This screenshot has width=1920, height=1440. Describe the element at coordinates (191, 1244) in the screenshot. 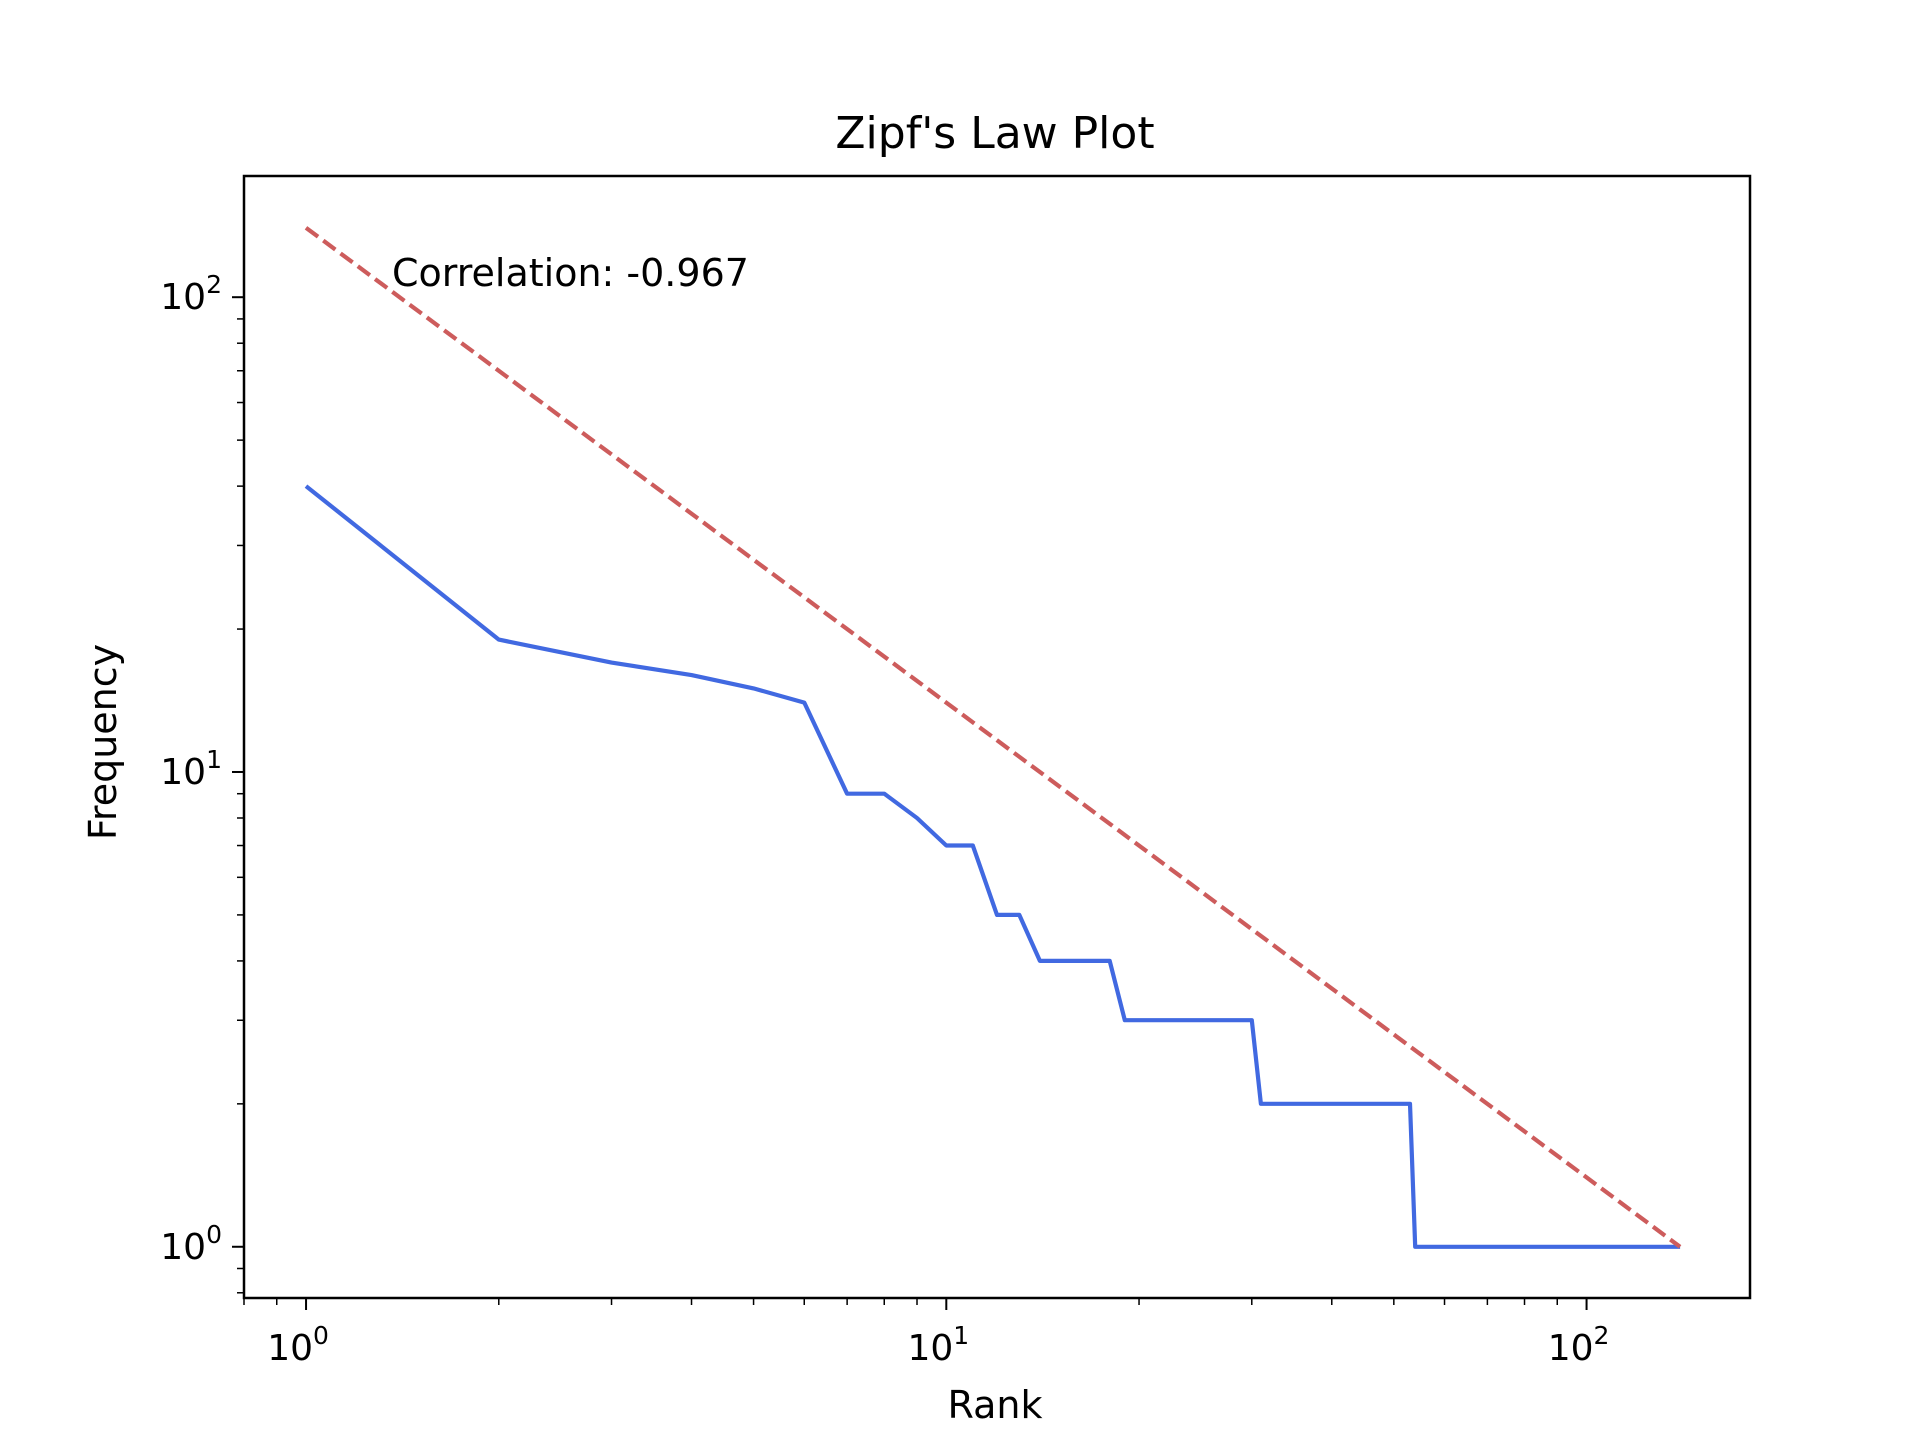

I see `y-tick-label: 10⁰` at that location.